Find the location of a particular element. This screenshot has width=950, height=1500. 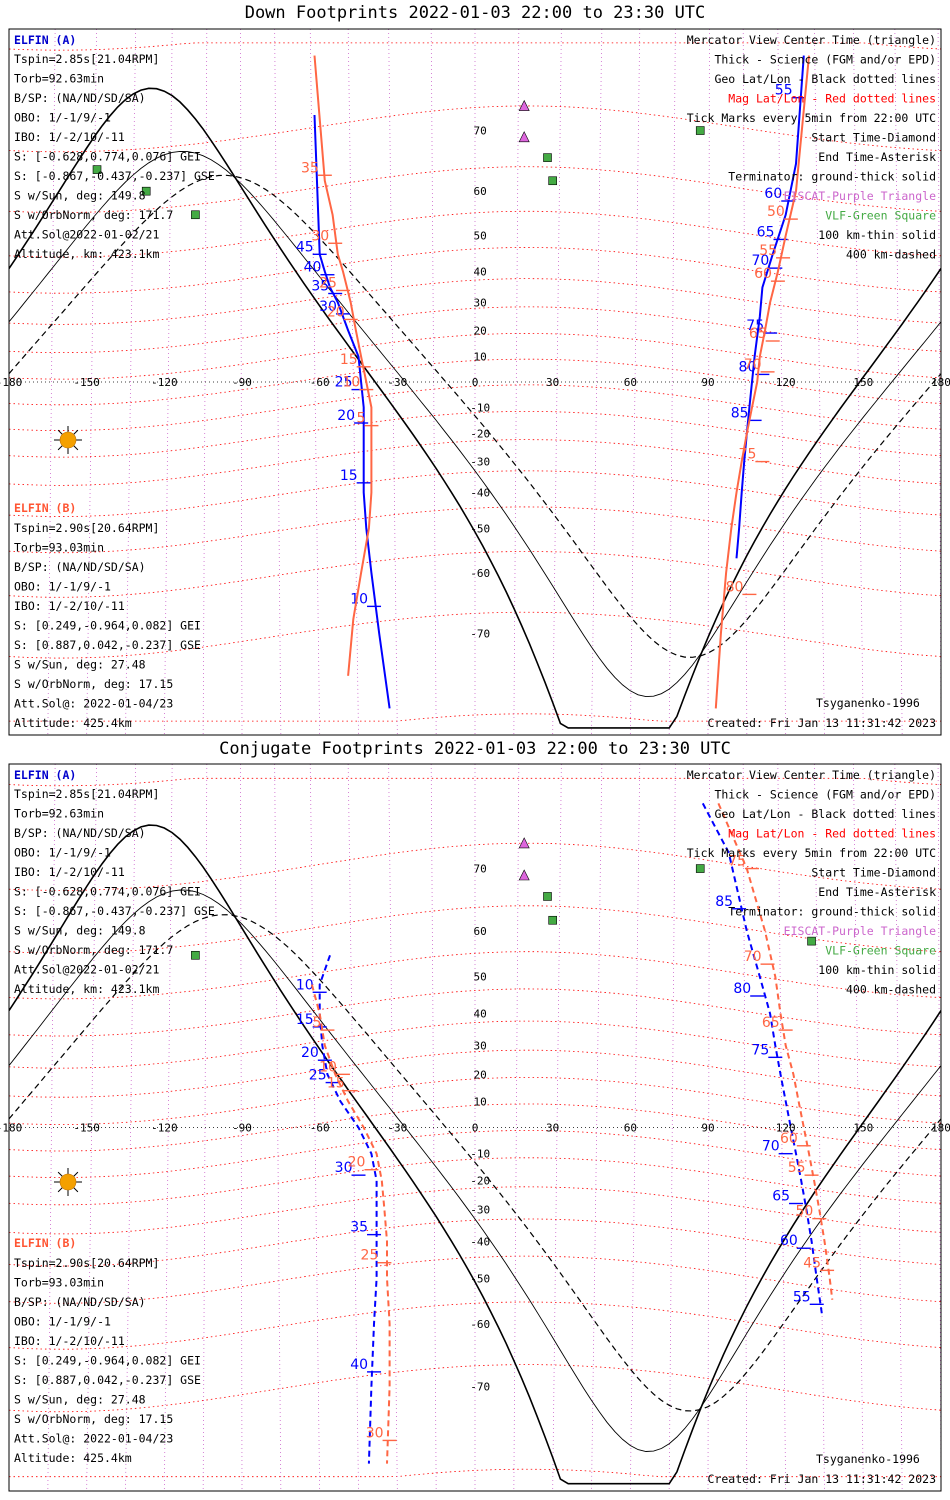

legend-entry: Geo Lat/Lon - Black dotted lines is located at coordinates (825, 814).